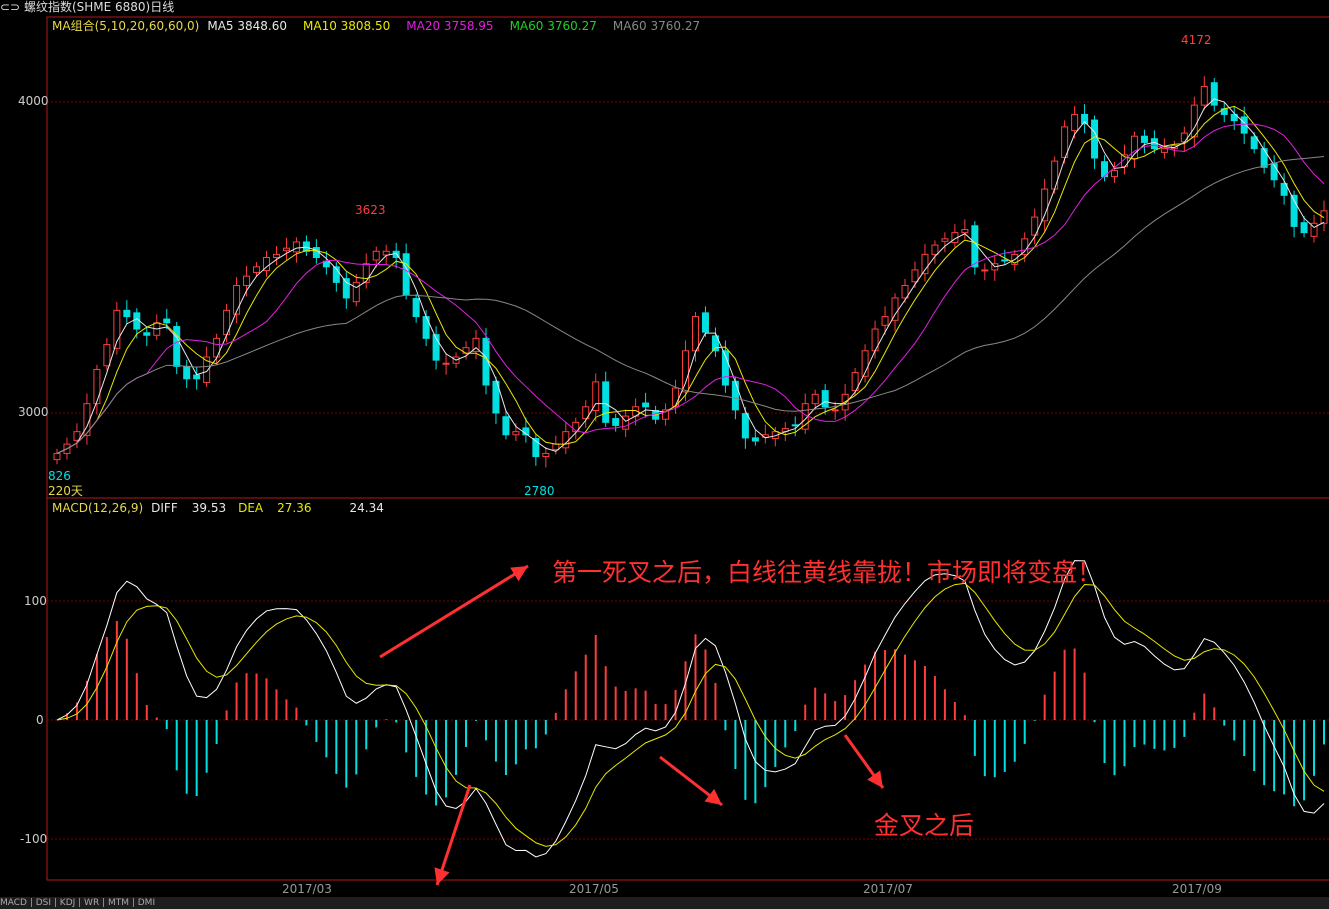 The width and height of the screenshot is (1329, 909). Describe the element at coordinates (47, 903) in the screenshot. I see `tab-dsi: DSI |` at that location.